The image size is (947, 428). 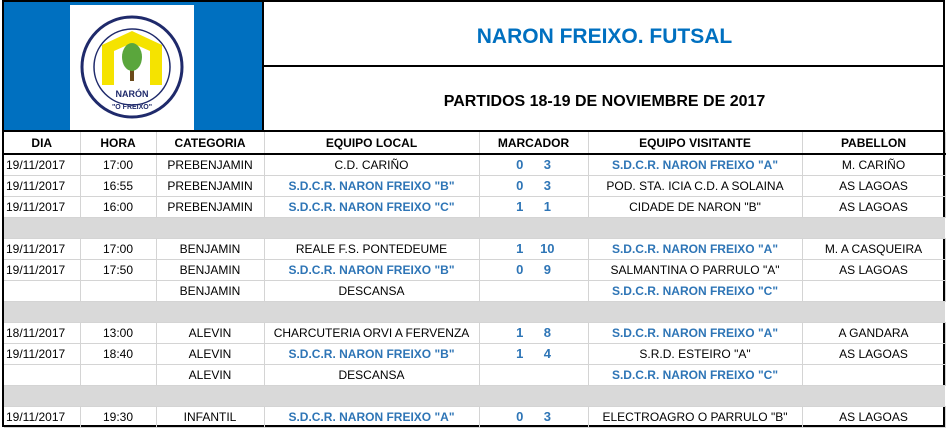 What do you see at coordinates (534, 249) in the screenshot?
I see `cell-marcador: 1 10` at bounding box center [534, 249].